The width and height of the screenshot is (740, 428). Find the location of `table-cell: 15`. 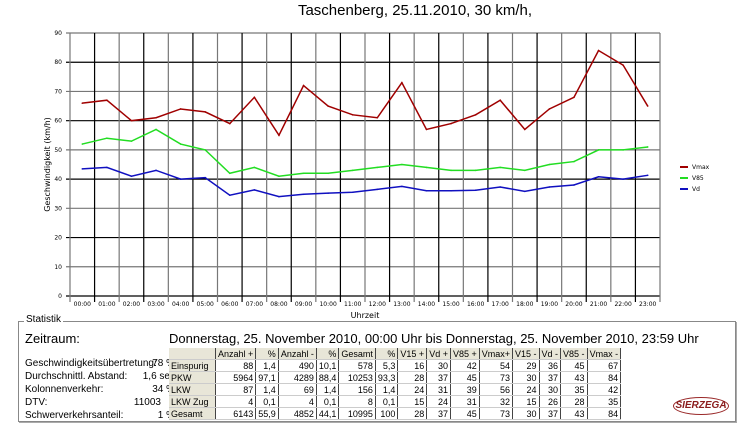

table-cell: 15 is located at coordinates (412, 401).